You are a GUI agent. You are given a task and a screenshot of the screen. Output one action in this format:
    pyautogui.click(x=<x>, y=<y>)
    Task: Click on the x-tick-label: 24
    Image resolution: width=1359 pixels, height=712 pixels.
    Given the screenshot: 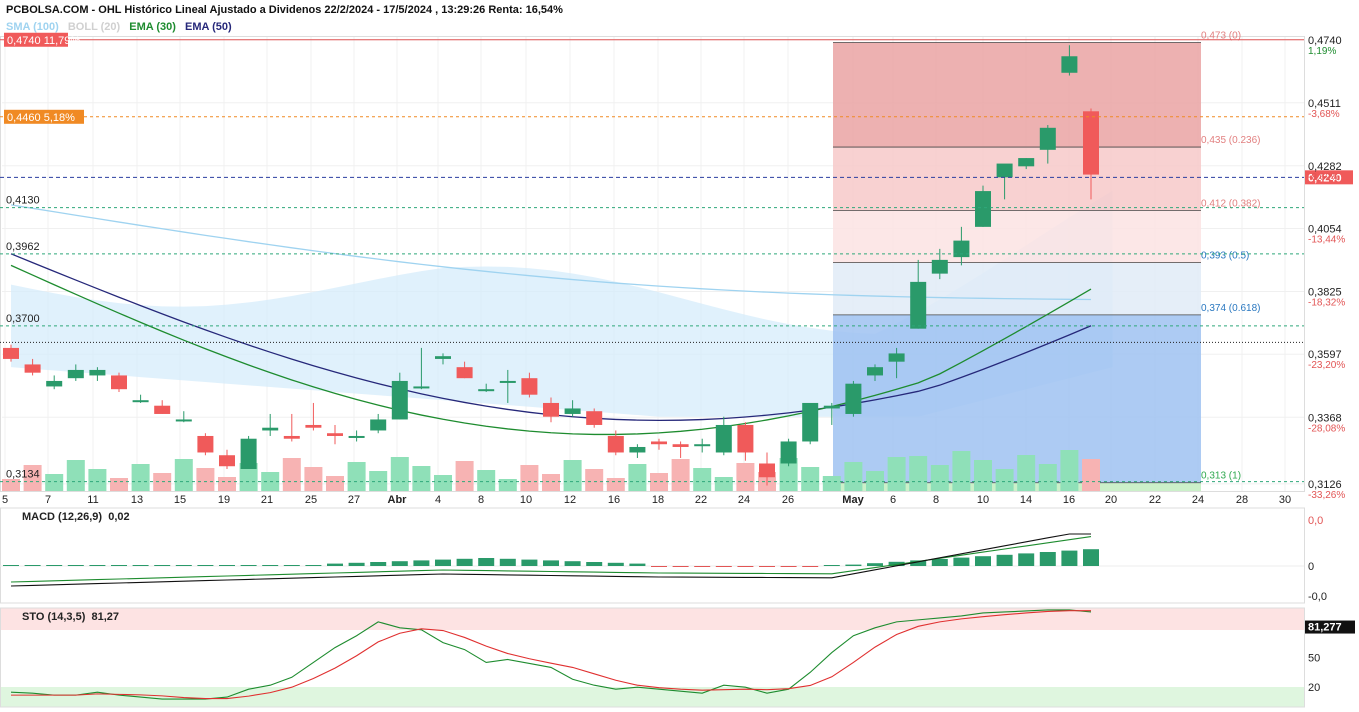 What is the action you would take?
    pyautogui.click(x=744, y=500)
    